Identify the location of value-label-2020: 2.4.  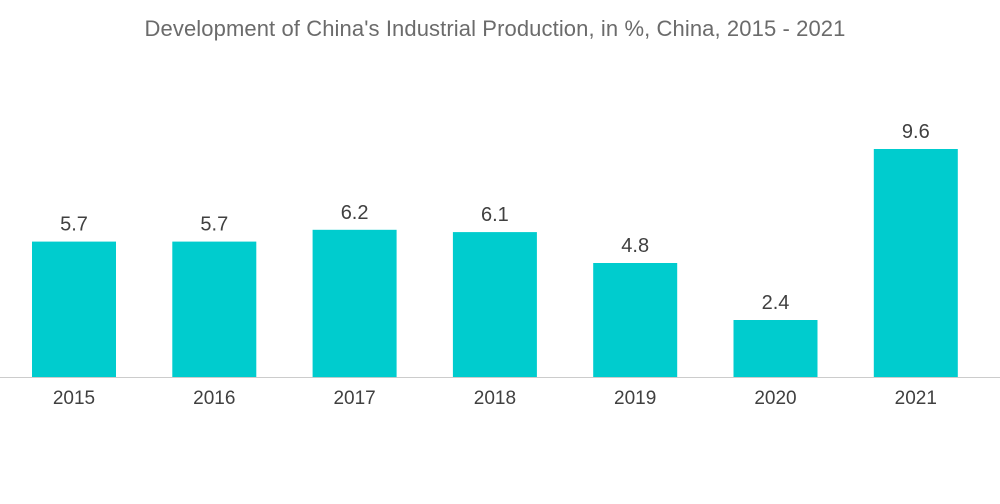
(776, 303).